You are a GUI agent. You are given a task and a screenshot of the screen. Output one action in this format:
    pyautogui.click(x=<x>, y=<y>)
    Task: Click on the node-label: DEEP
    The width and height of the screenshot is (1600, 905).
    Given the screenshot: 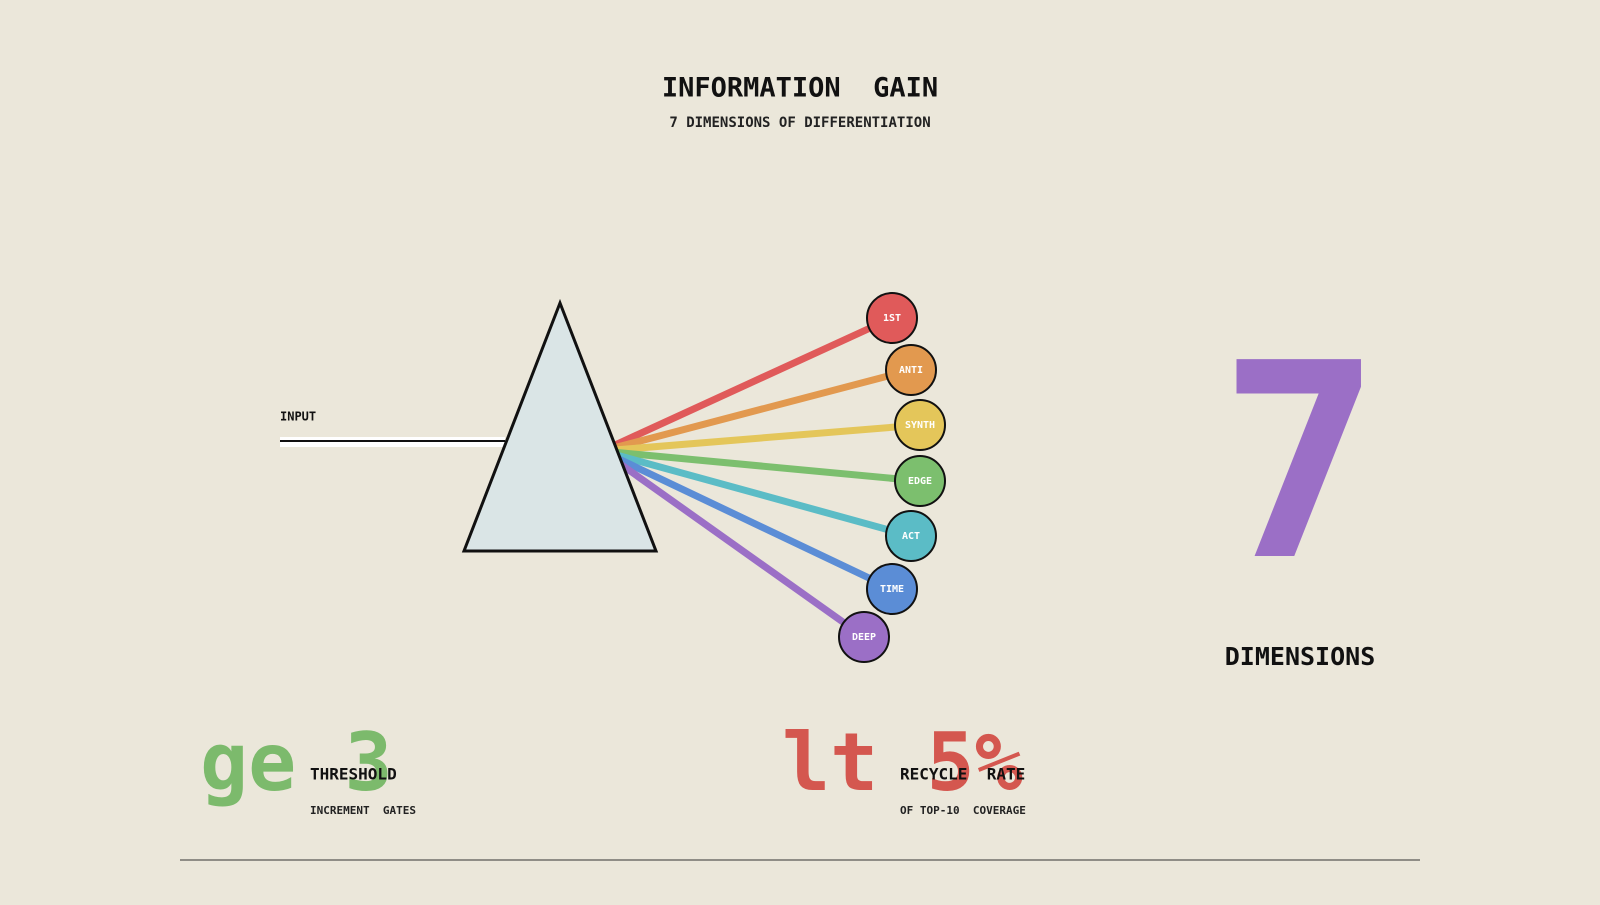 What is the action you would take?
    pyautogui.click(x=864, y=637)
    